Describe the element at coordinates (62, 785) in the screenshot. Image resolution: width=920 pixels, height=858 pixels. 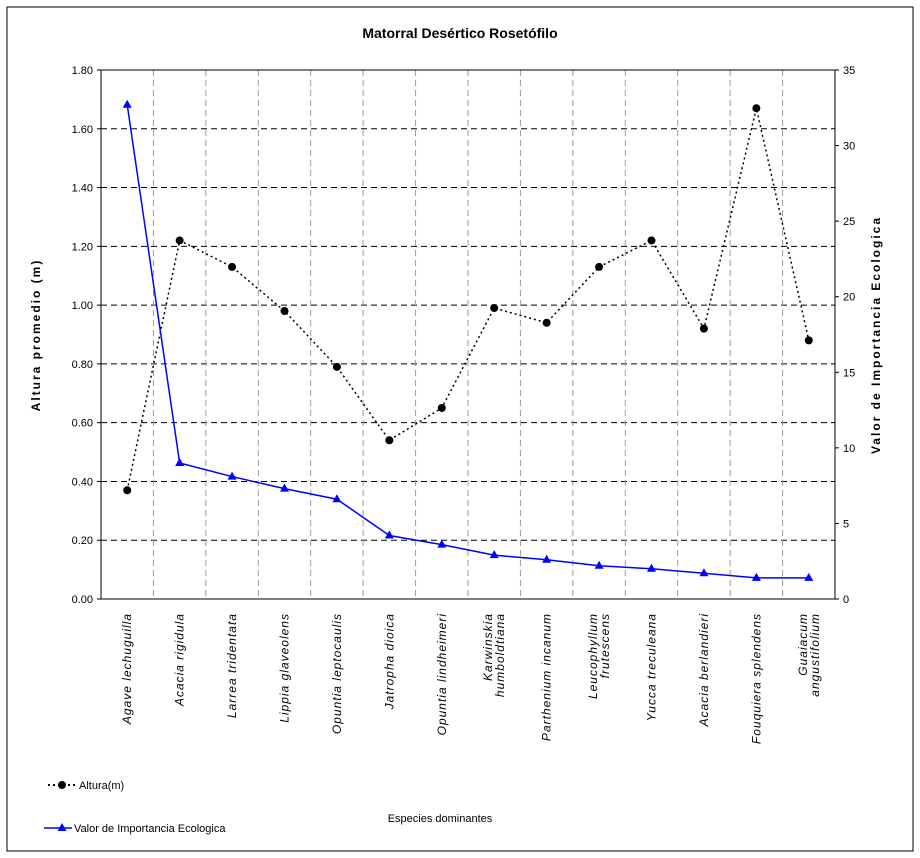
I see `legend-altura-marker` at that location.